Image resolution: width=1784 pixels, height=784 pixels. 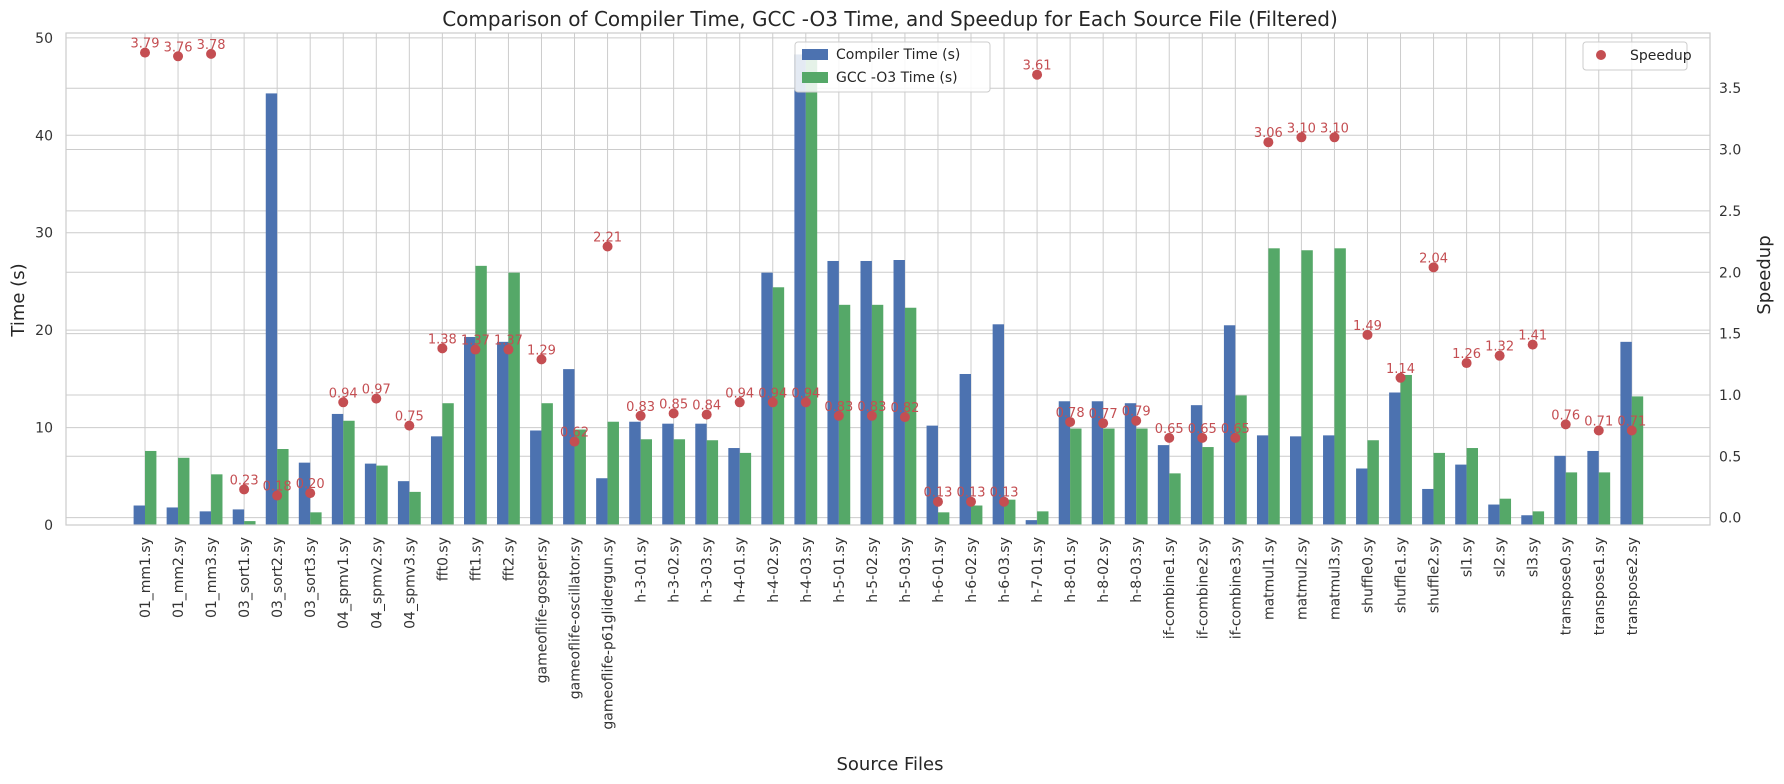 I want to click on x-tick-label: shuffle2.sy, so click(x=1435, y=575).